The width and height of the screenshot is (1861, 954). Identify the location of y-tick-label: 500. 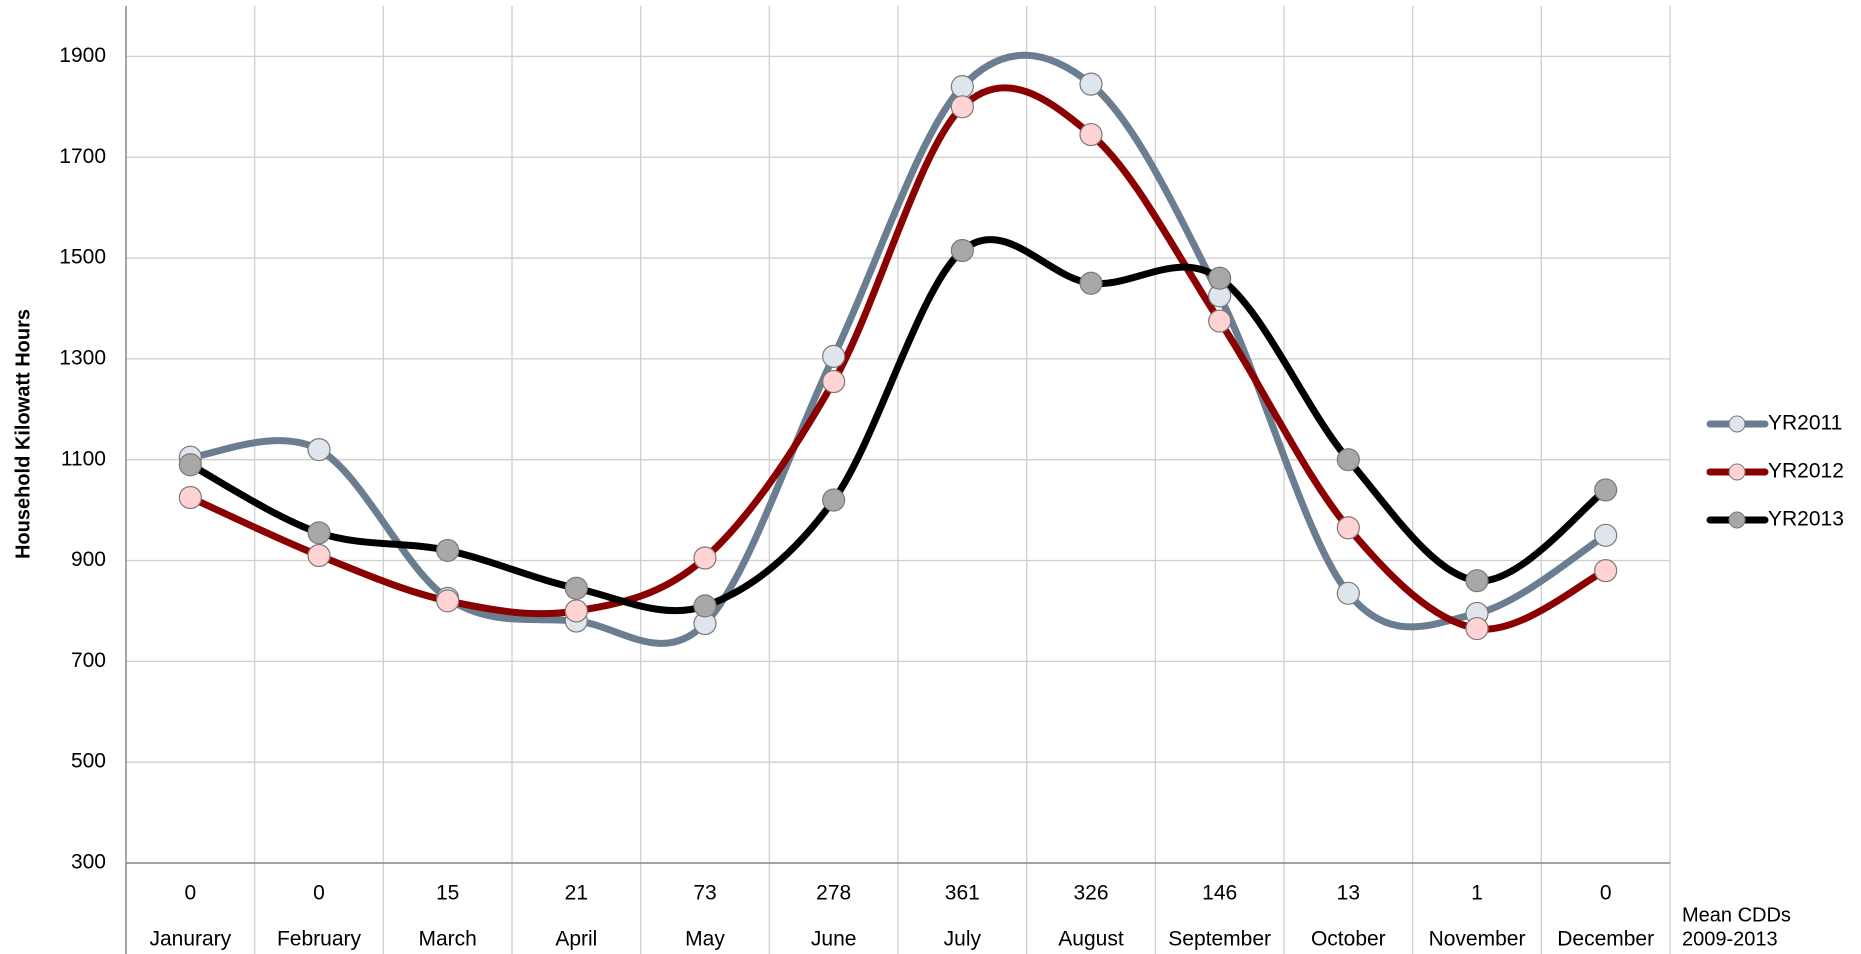
(88, 761).